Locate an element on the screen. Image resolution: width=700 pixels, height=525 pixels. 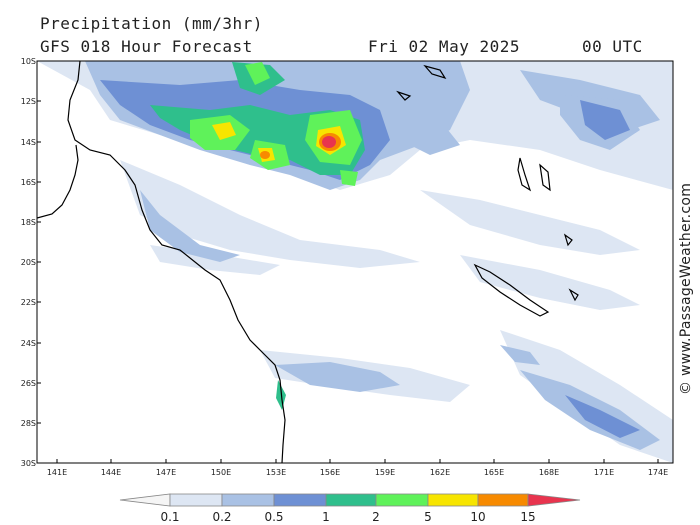
lon-label: 168E is located at coordinates (549, 472).